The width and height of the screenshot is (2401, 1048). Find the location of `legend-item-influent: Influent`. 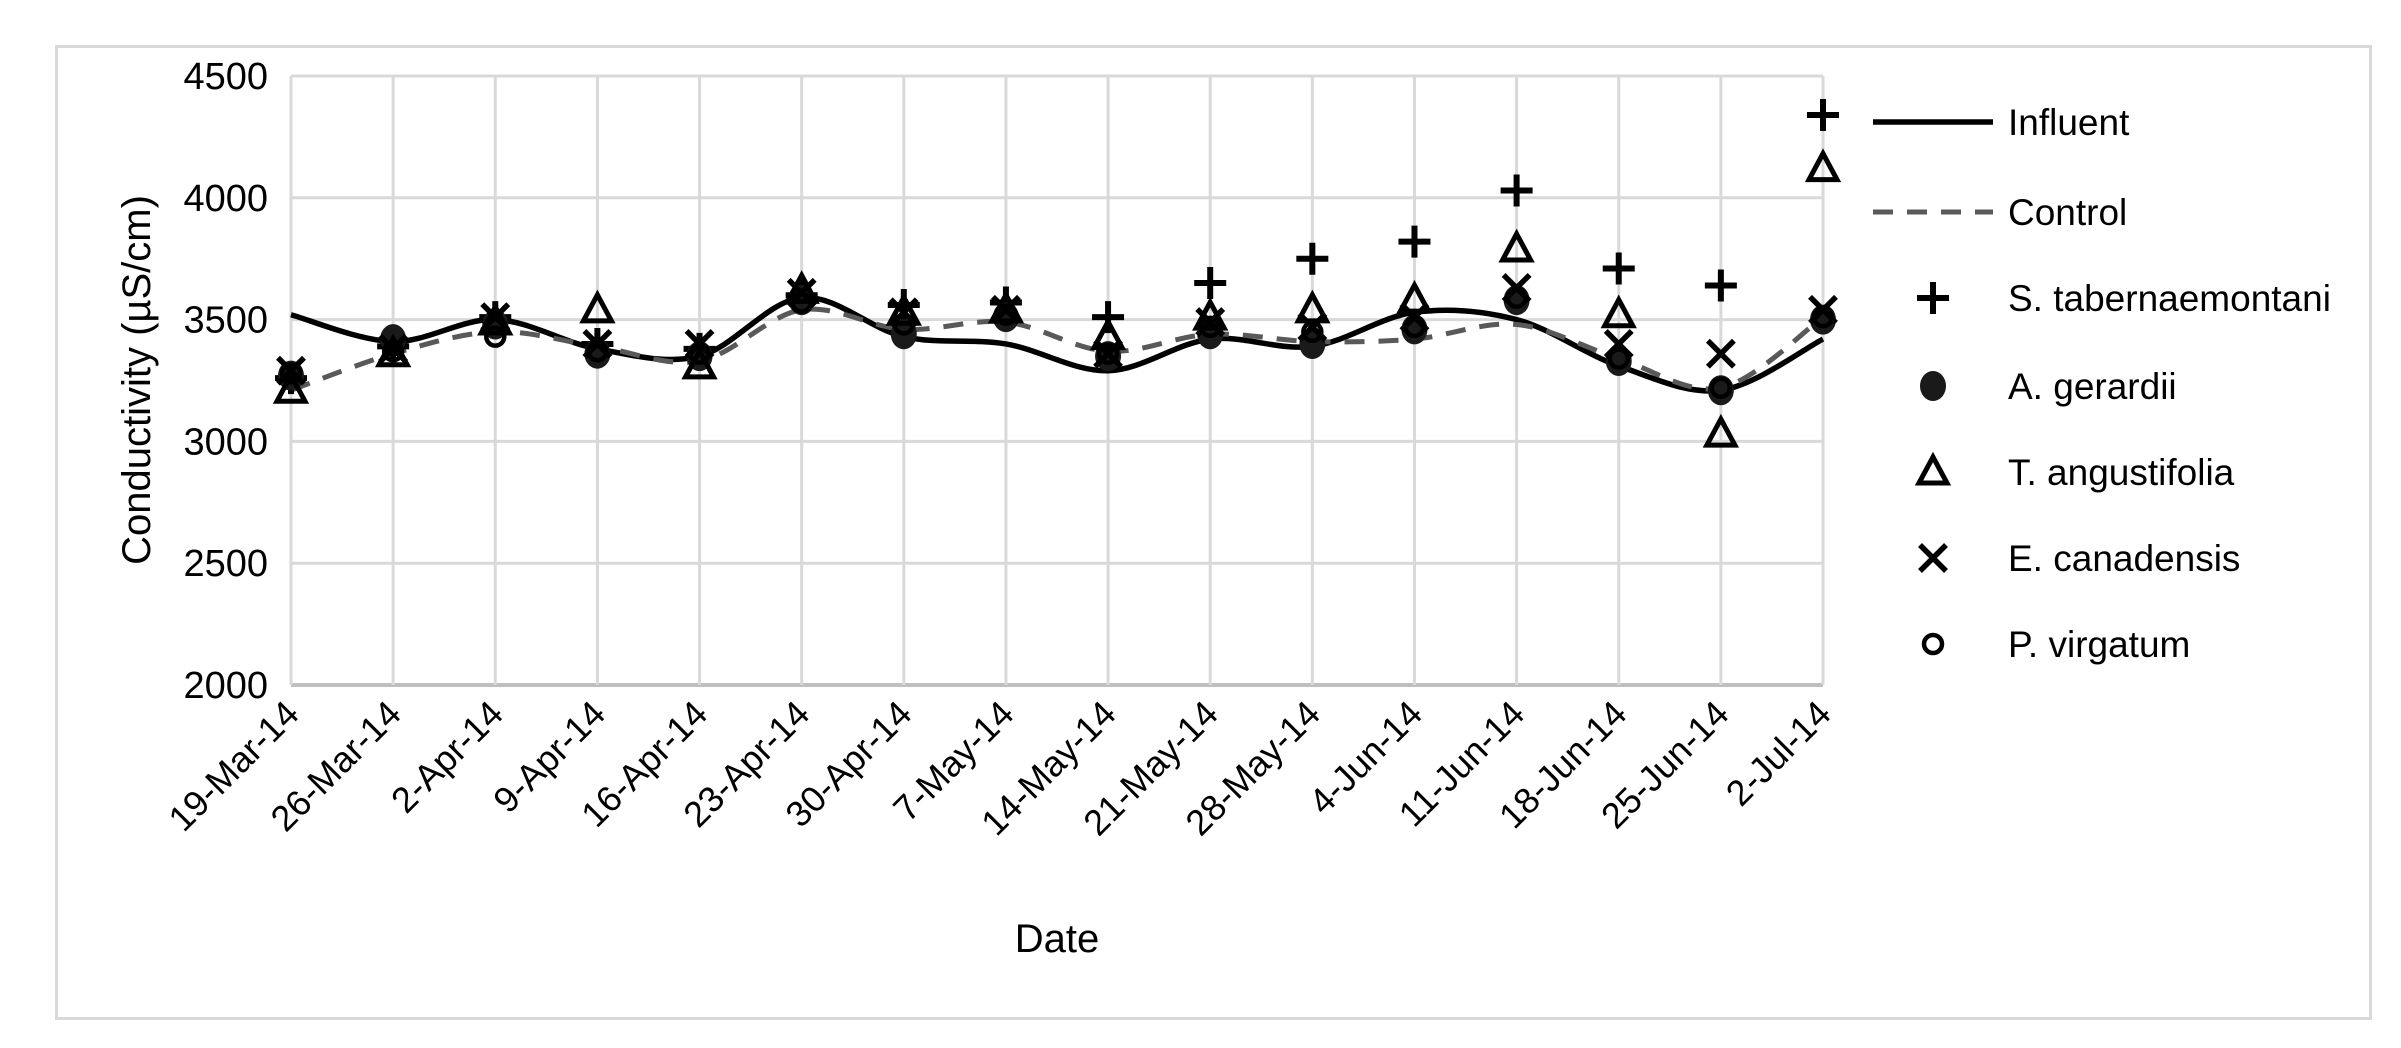

legend-item-influent: Influent is located at coordinates (2001, 122).